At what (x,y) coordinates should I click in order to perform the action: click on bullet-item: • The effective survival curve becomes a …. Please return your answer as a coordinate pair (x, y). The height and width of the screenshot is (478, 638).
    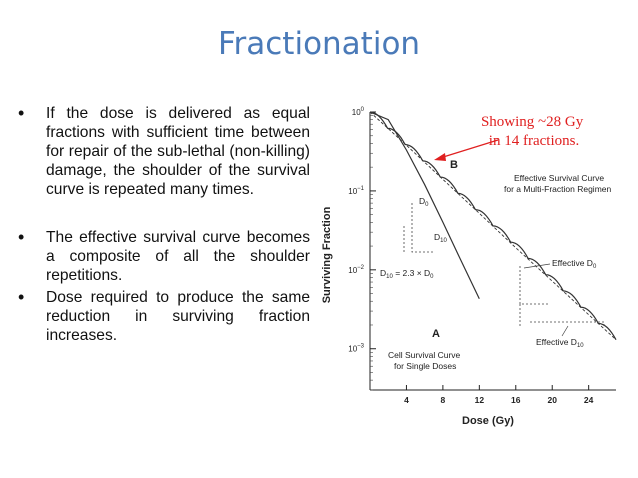
    Looking at the image, I should click on (164, 256).